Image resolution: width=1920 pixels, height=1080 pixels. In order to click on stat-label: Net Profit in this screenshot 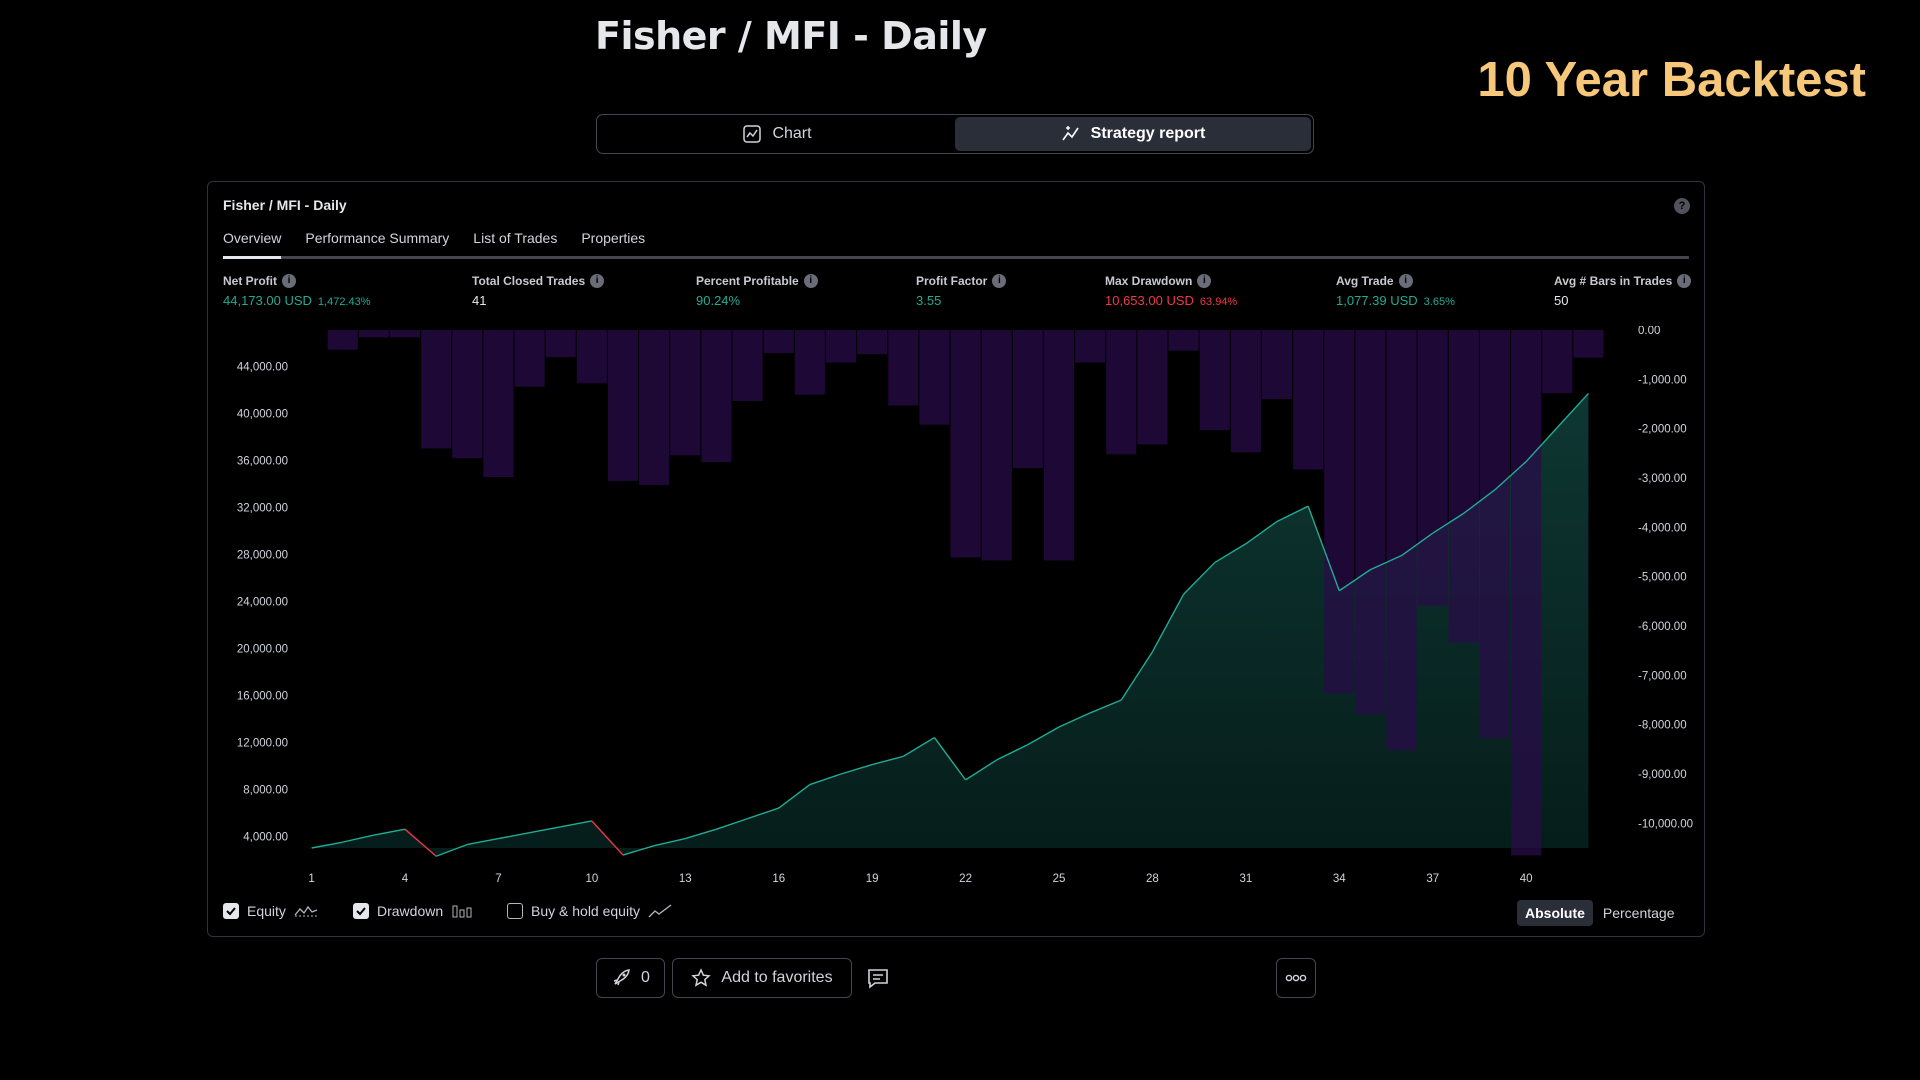, I will do `click(250, 281)`.